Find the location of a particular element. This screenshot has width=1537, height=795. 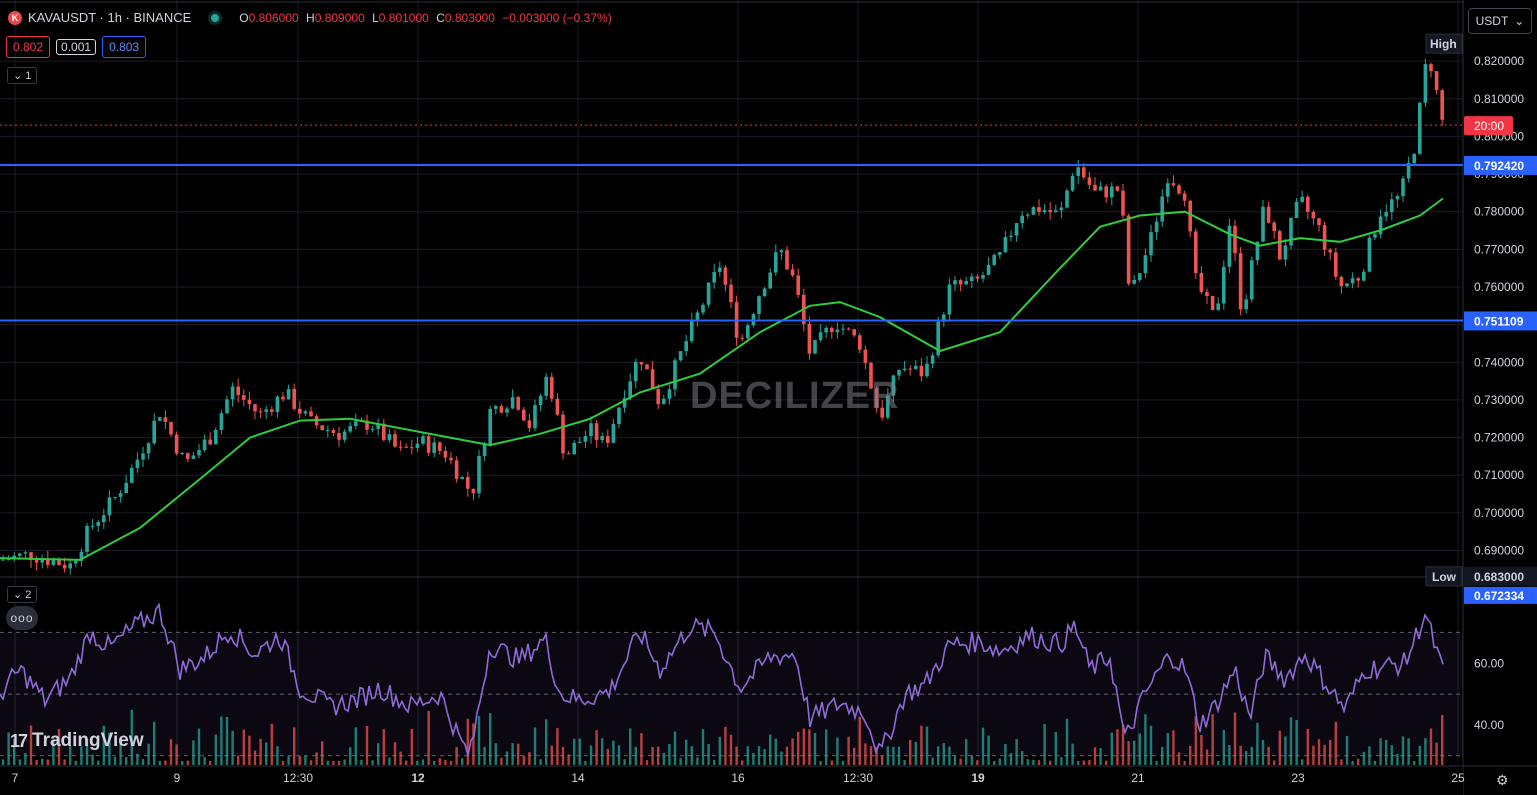

tradingview-logo: 17 TradingView is located at coordinates (77, 741).